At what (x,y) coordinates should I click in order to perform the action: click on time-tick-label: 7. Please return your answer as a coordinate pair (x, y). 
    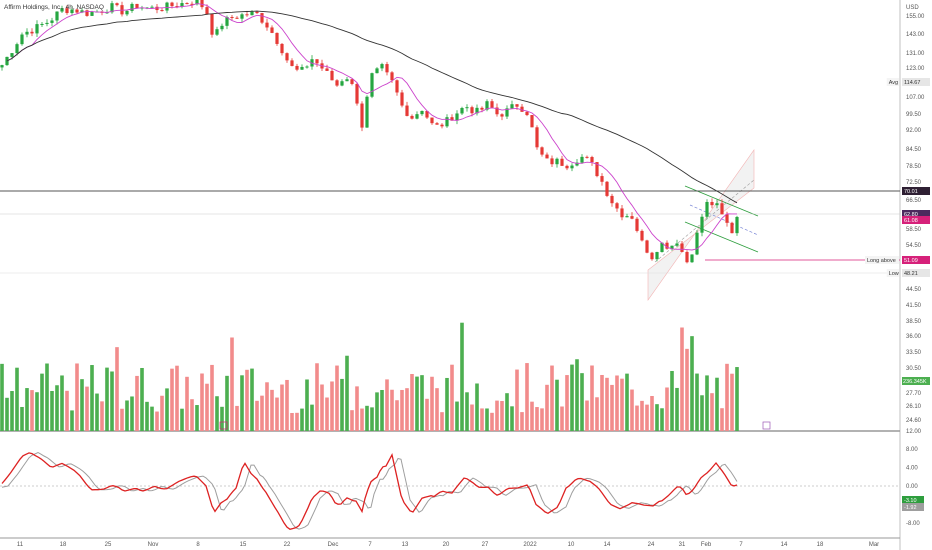
    Looking at the image, I should click on (741, 545).